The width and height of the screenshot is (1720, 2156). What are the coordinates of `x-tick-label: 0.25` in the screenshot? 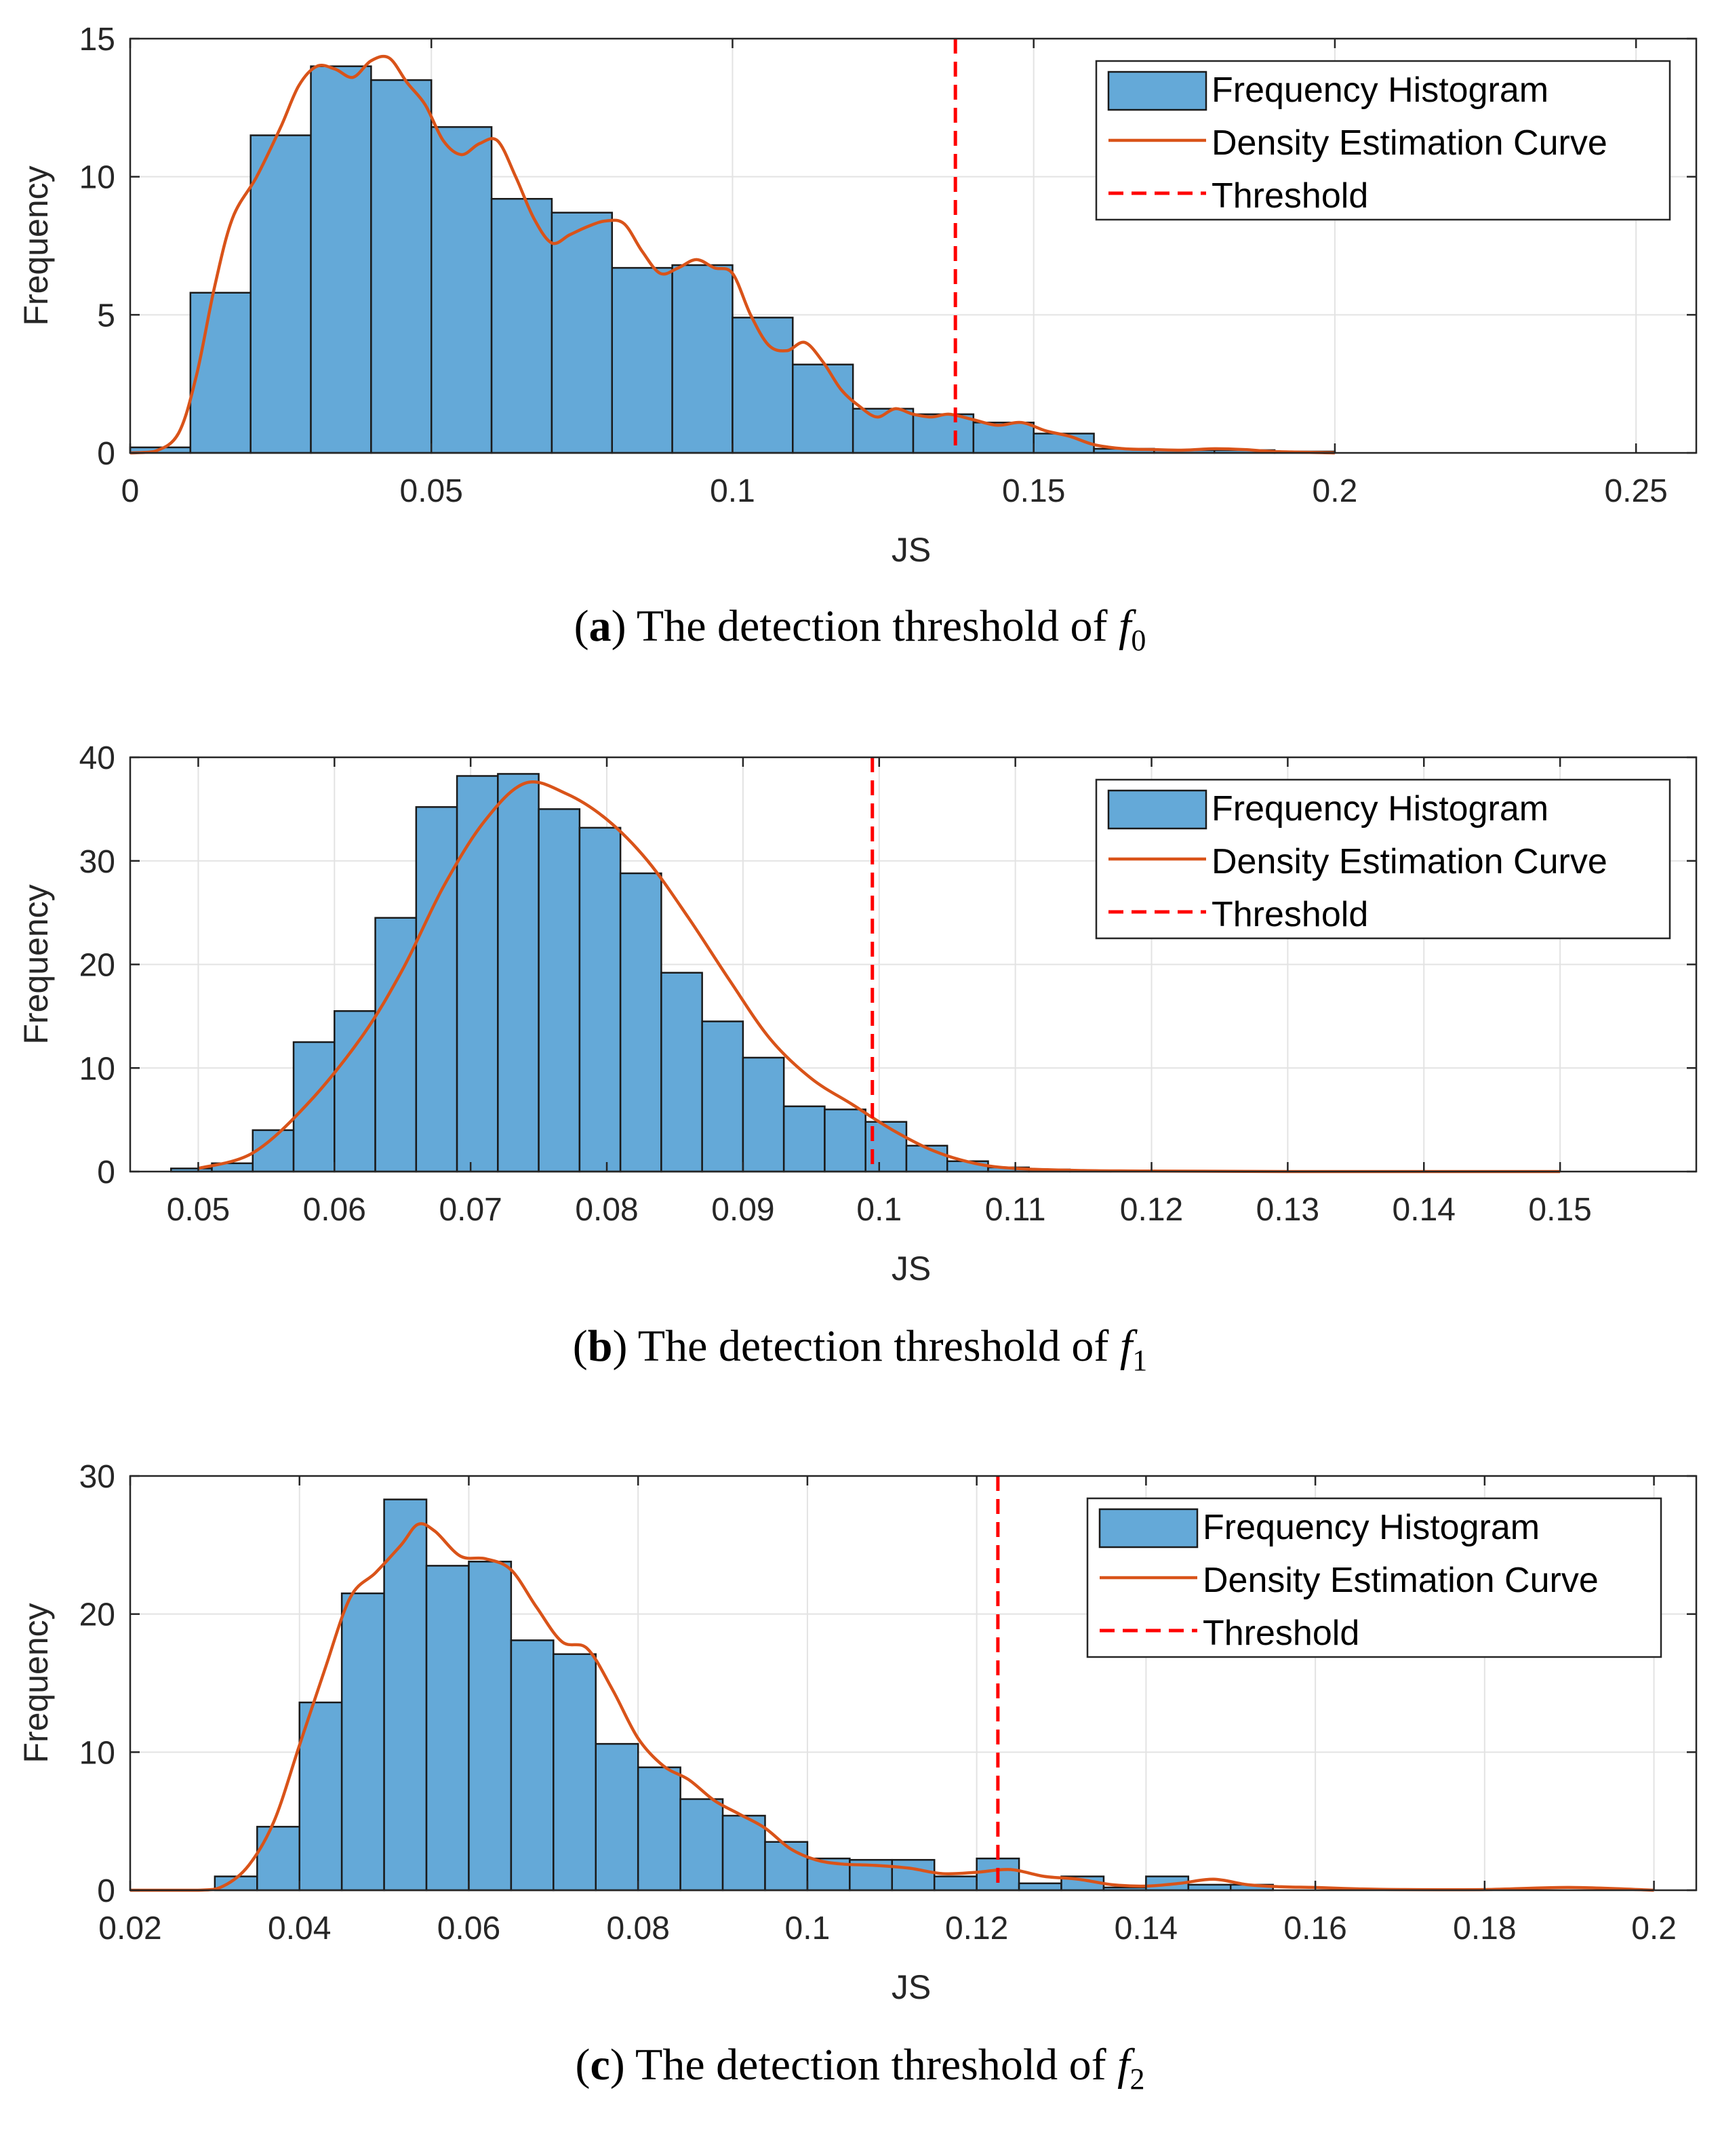 It's located at (1635, 491).